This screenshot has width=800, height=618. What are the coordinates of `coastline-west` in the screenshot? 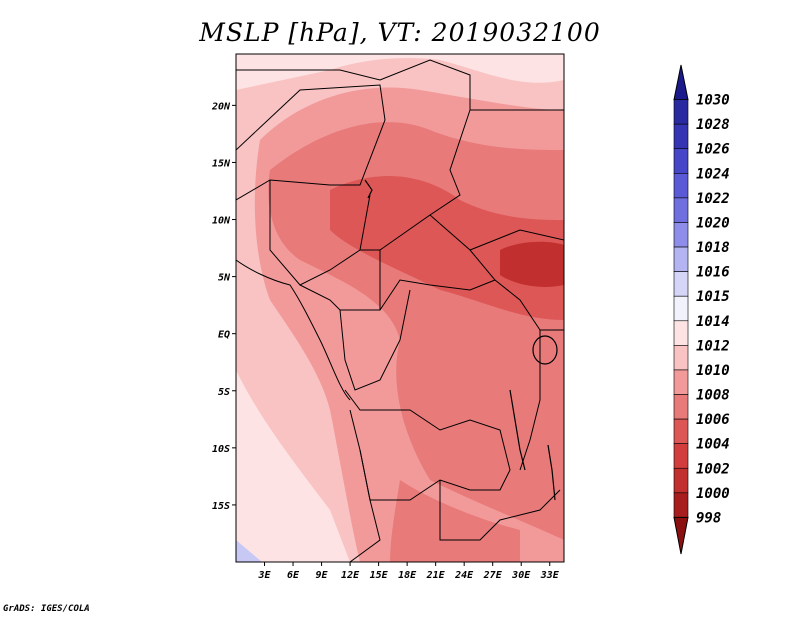 It's located at (293, 330).